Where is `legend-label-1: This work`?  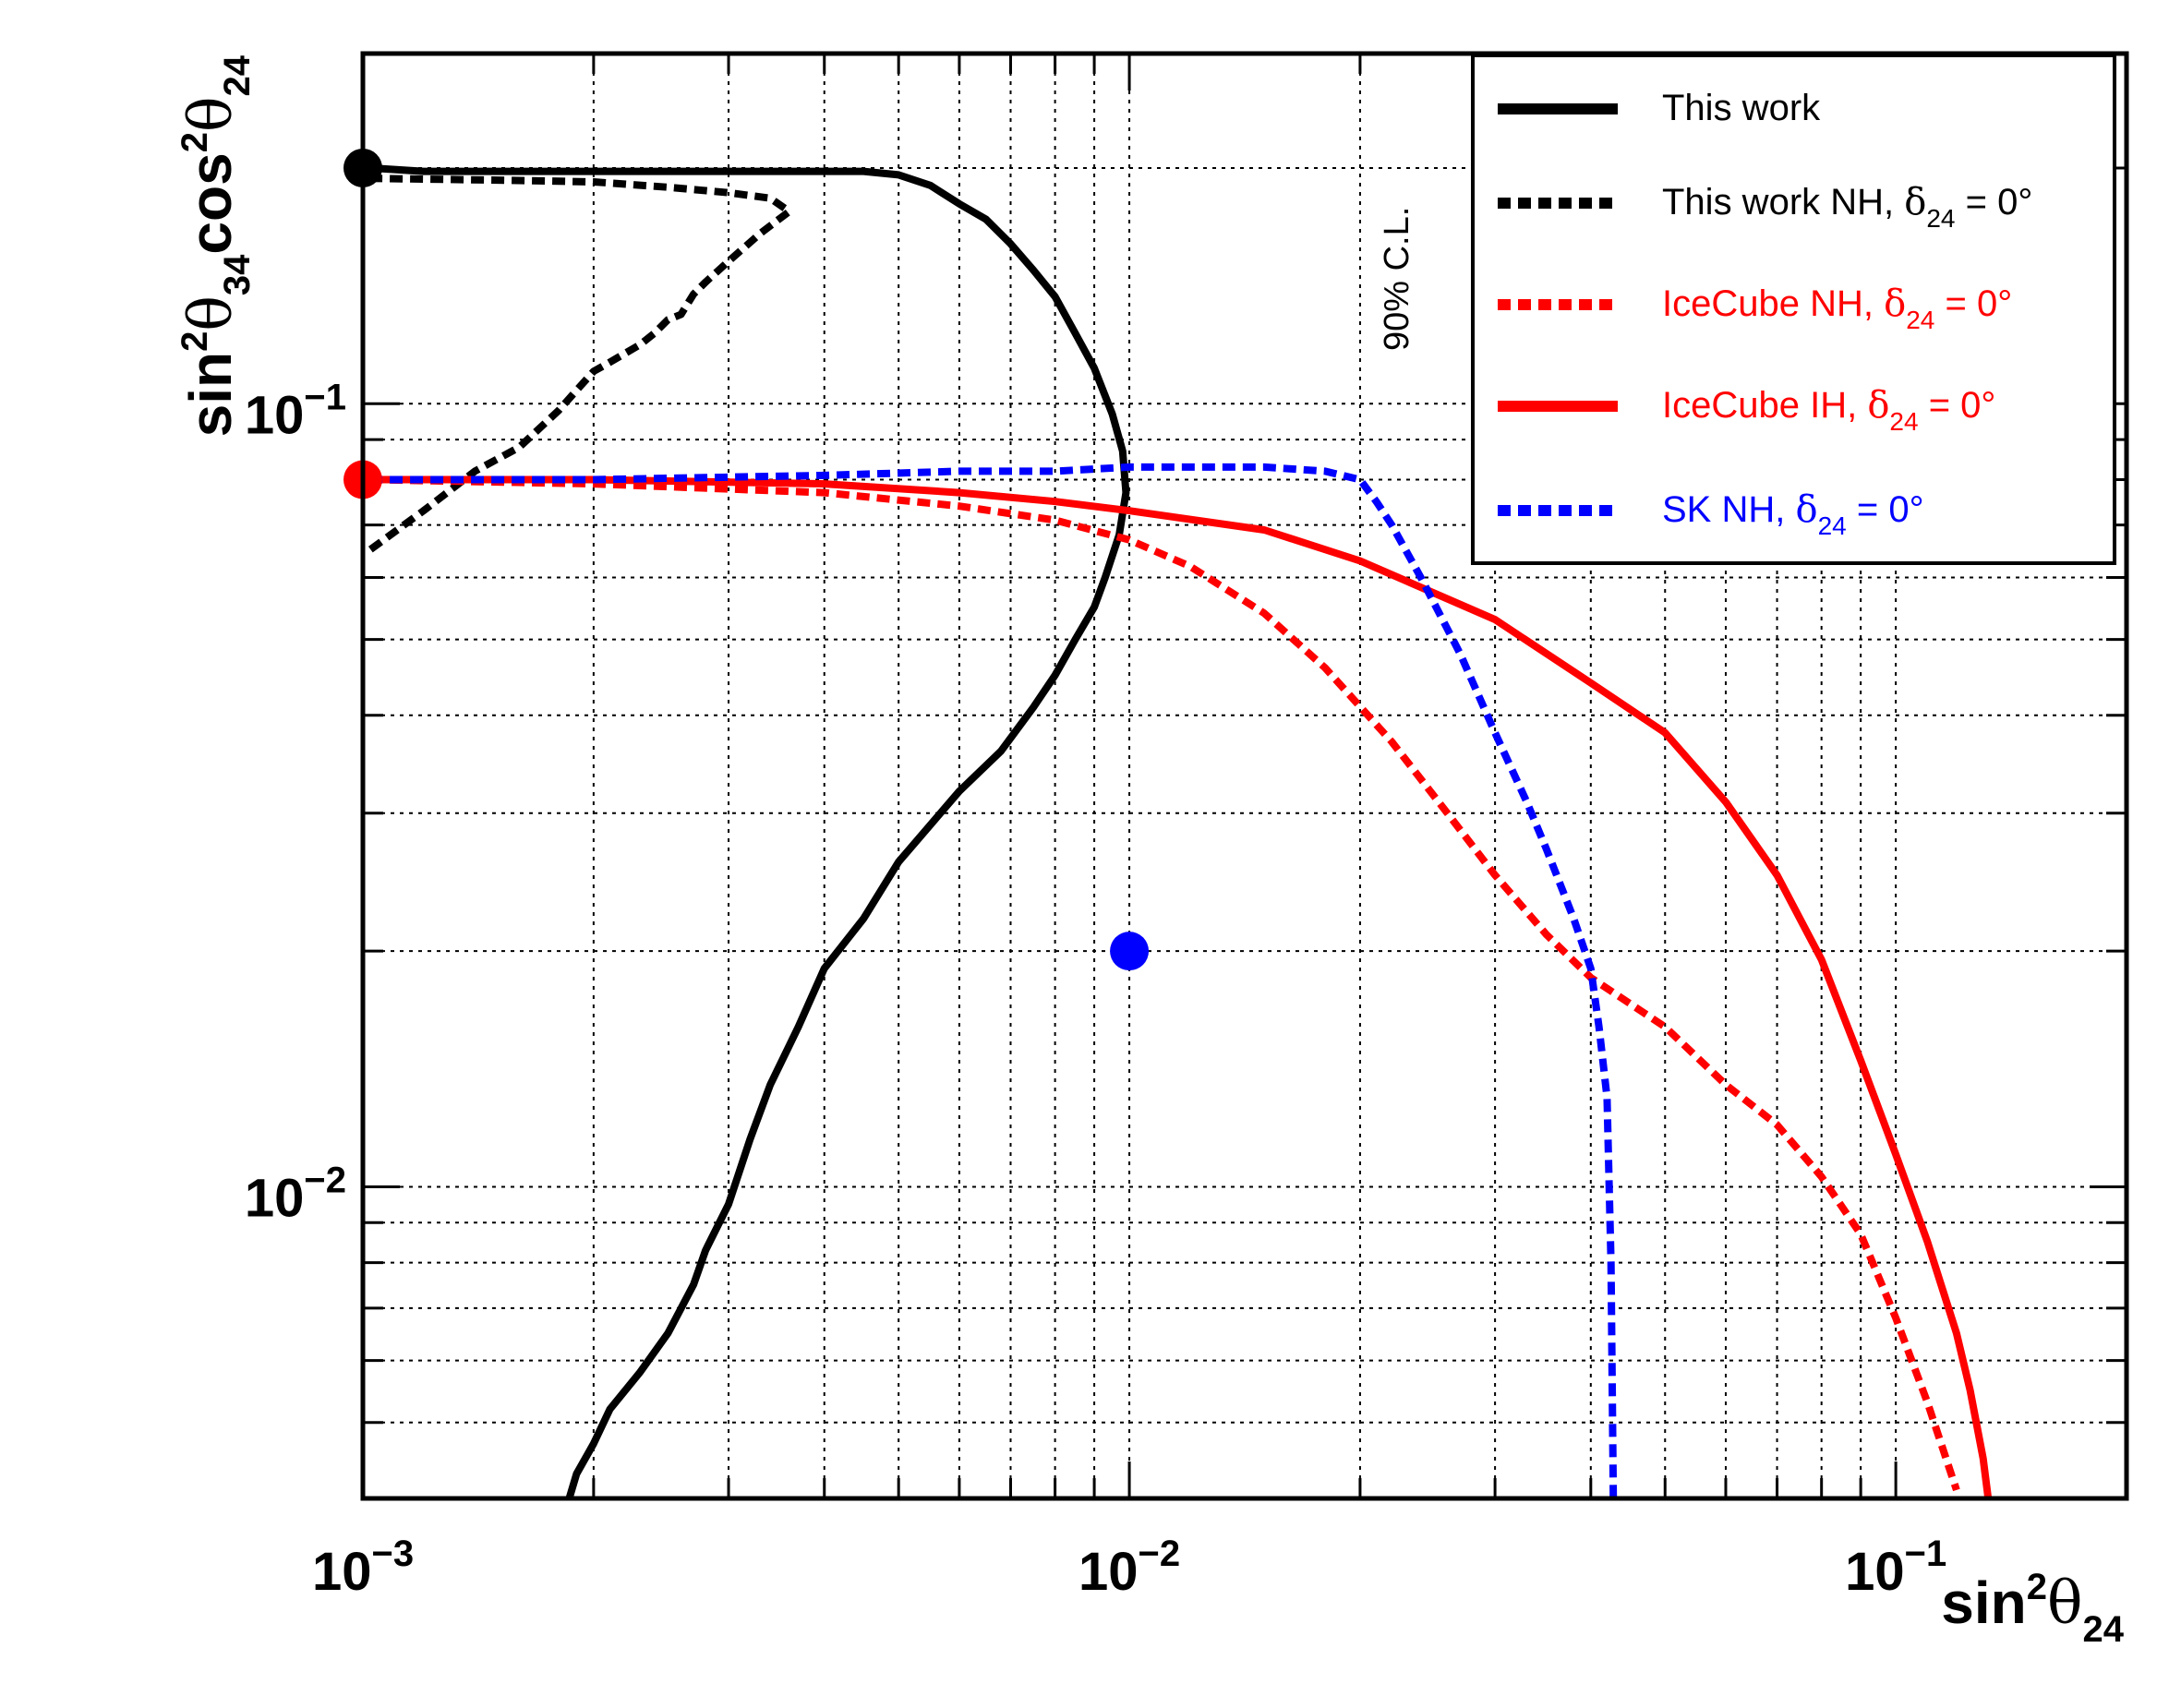
legend-label-1: This work is located at coordinates (1741, 108).